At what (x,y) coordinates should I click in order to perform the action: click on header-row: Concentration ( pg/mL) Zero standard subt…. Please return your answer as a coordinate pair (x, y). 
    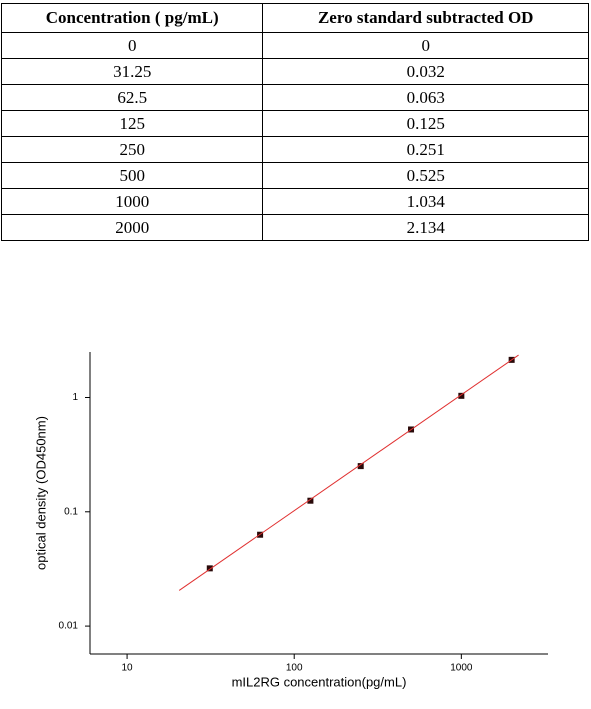
    Looking at the image, I should click on (294, 18).